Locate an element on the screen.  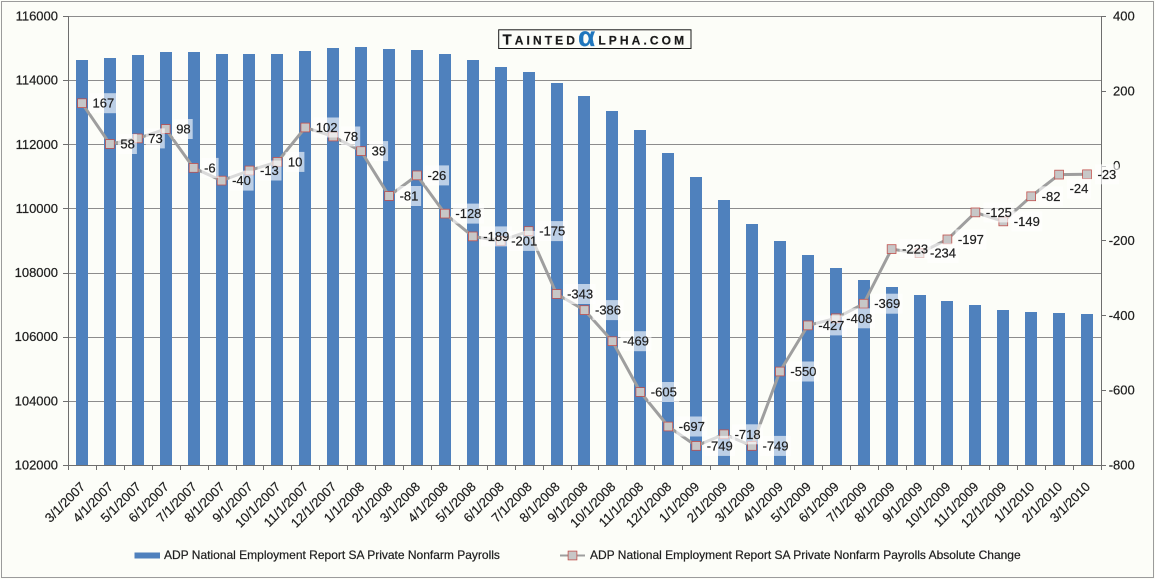
svg-text: -718 is located at coordinates (748, 434).